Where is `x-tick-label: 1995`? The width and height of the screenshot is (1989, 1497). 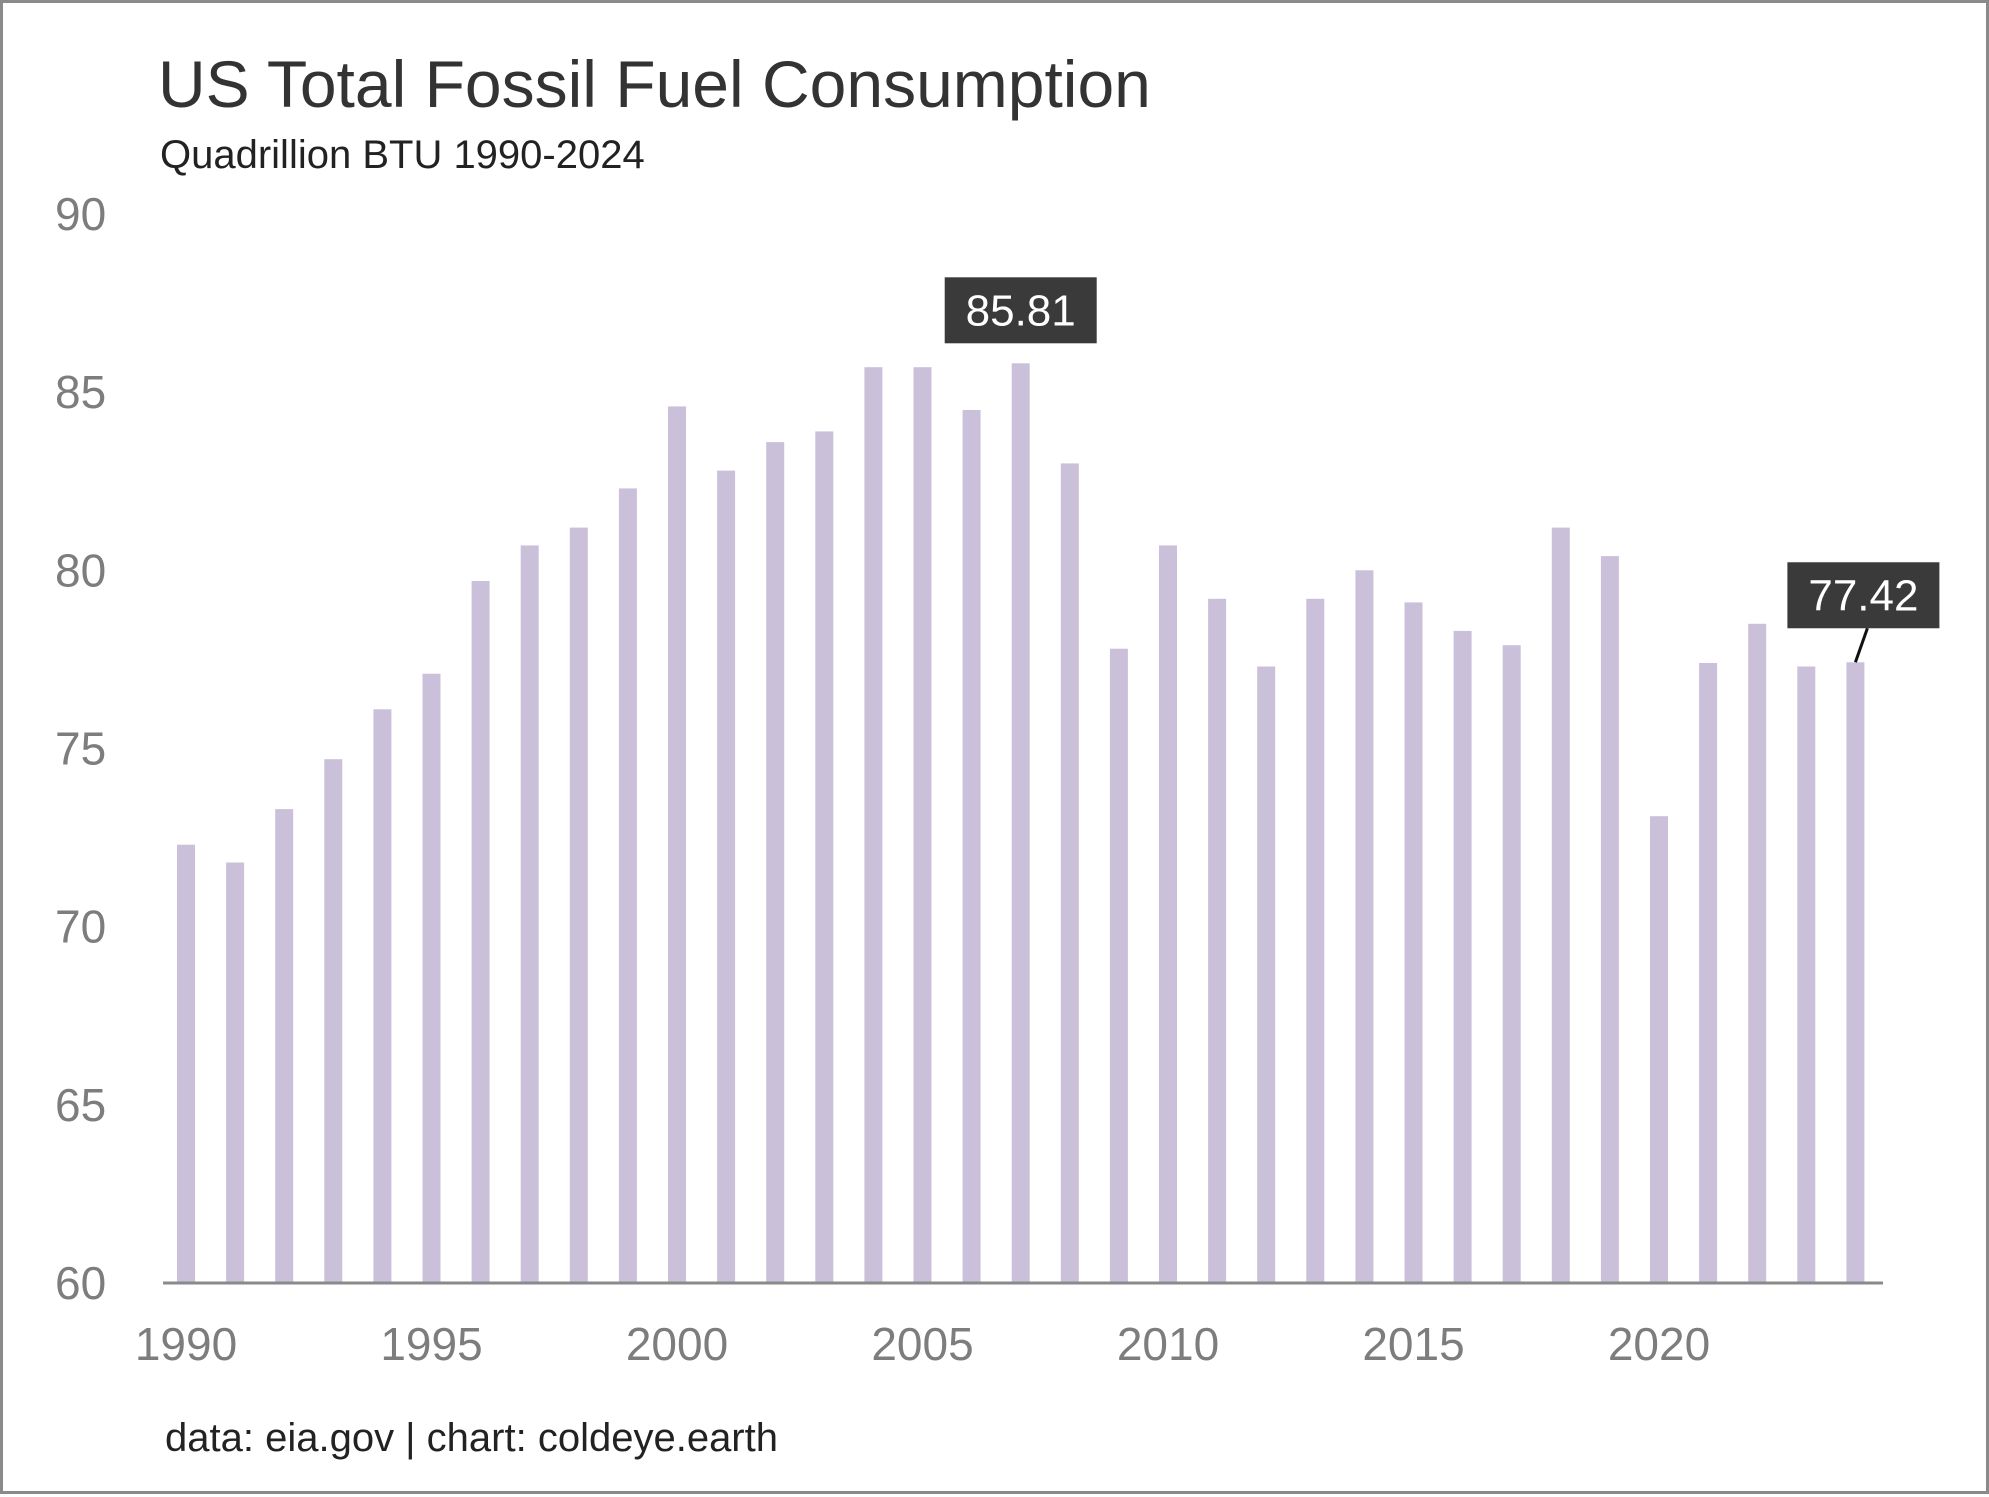 x-tick-label: 1995 is located at coordinates (431, 1344).